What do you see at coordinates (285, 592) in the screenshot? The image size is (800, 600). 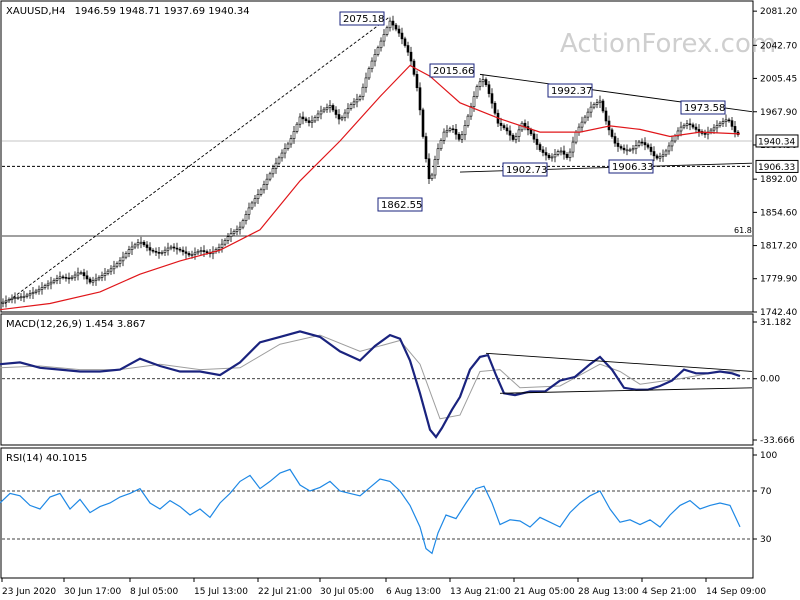 I see `x-tick-label: 22 Jul 21:00` at bounding box center [285, 592].